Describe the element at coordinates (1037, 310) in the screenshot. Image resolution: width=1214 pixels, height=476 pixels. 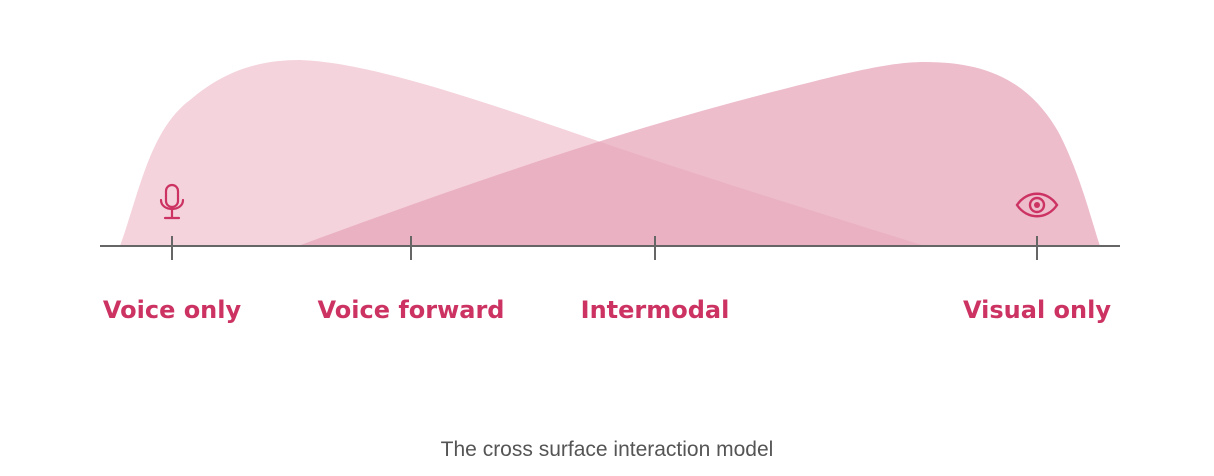
I see `label-visual-only: Visual only` at that location.